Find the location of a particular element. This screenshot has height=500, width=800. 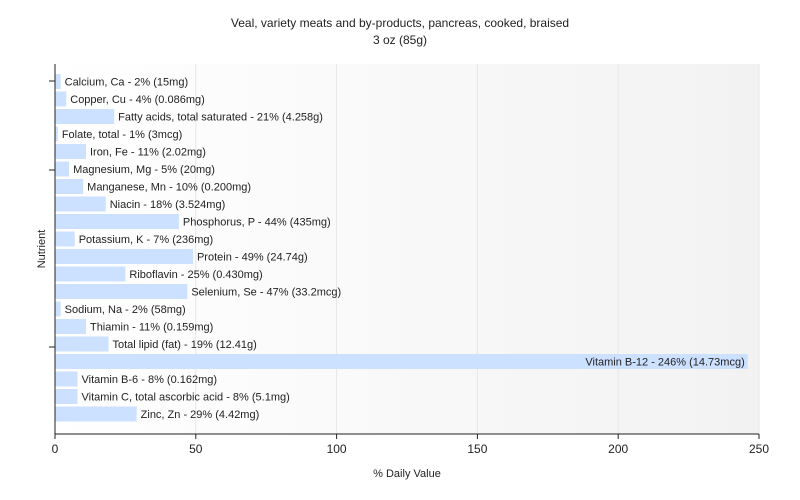

bar-label: Total lipid (fat) - 19% (12.41g) is located at coordinates (185, 345).